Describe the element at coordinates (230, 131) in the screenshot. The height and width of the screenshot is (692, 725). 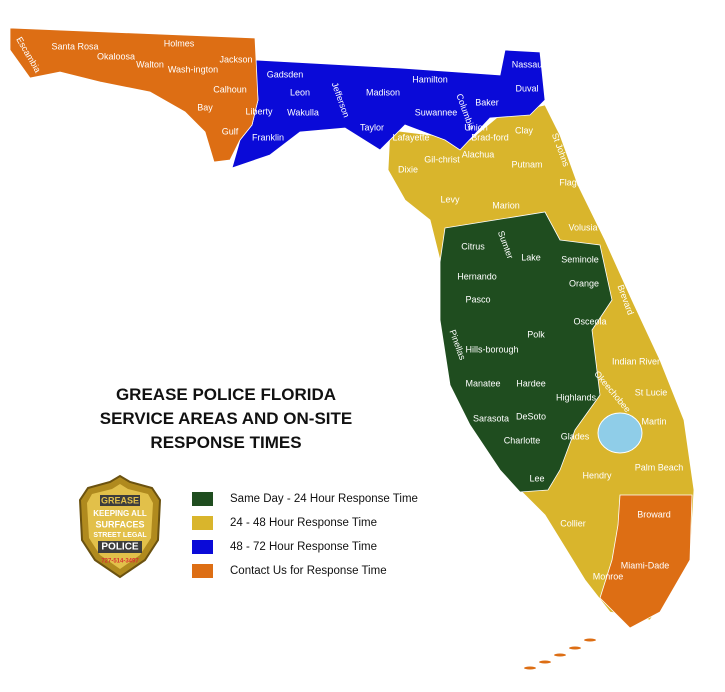
I see `county-label: Gulf` at that location.